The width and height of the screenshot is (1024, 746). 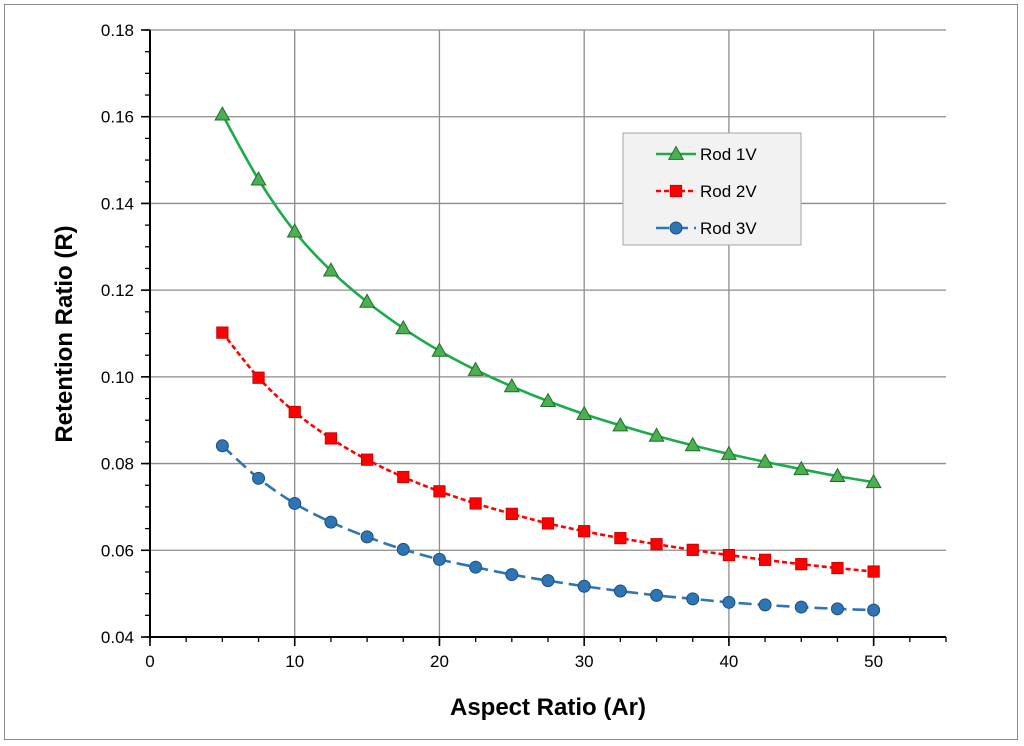 I want to click on y-tick-label: 0.04, so click(x=117, y=637).